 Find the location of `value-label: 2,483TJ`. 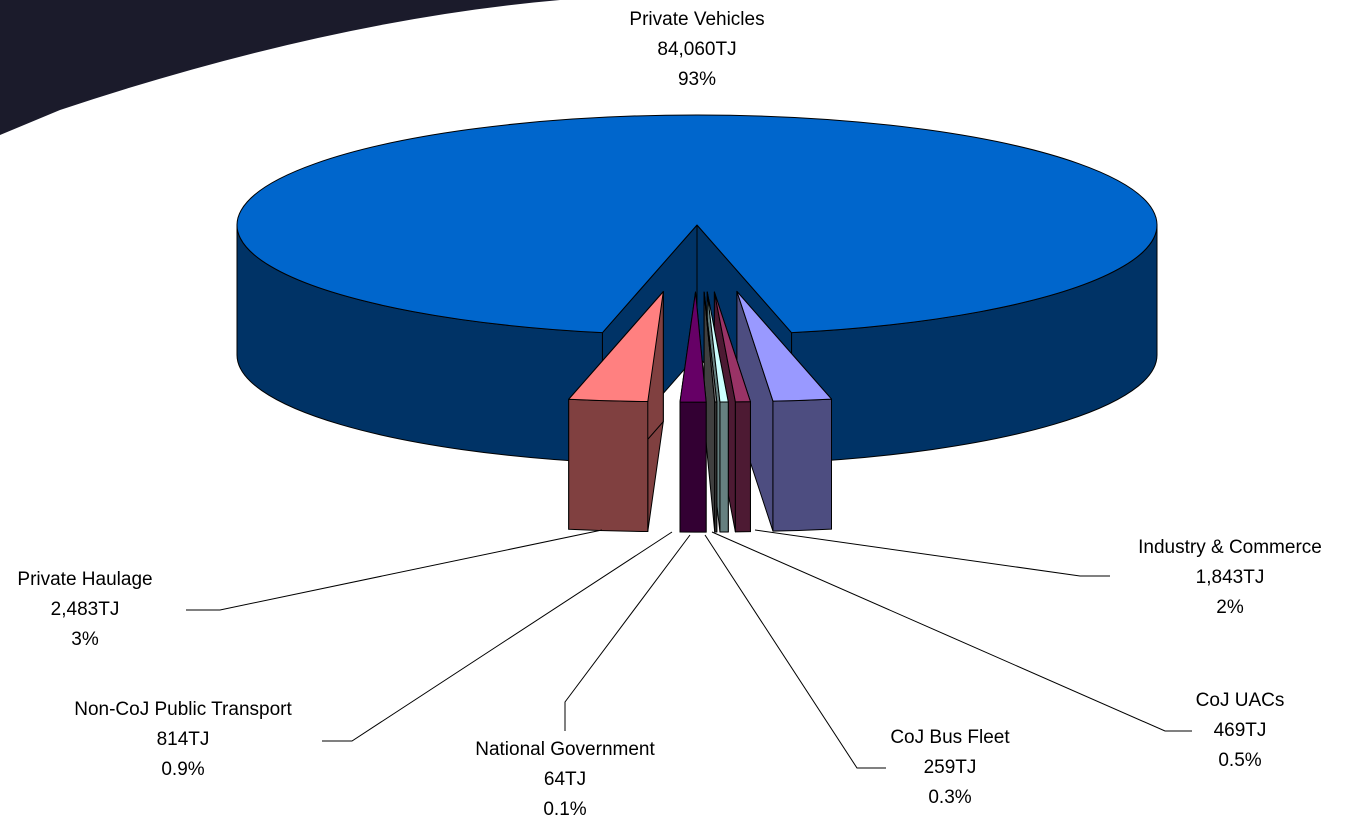

value-label: 2,483TJ is located at coordinates (85, 609).